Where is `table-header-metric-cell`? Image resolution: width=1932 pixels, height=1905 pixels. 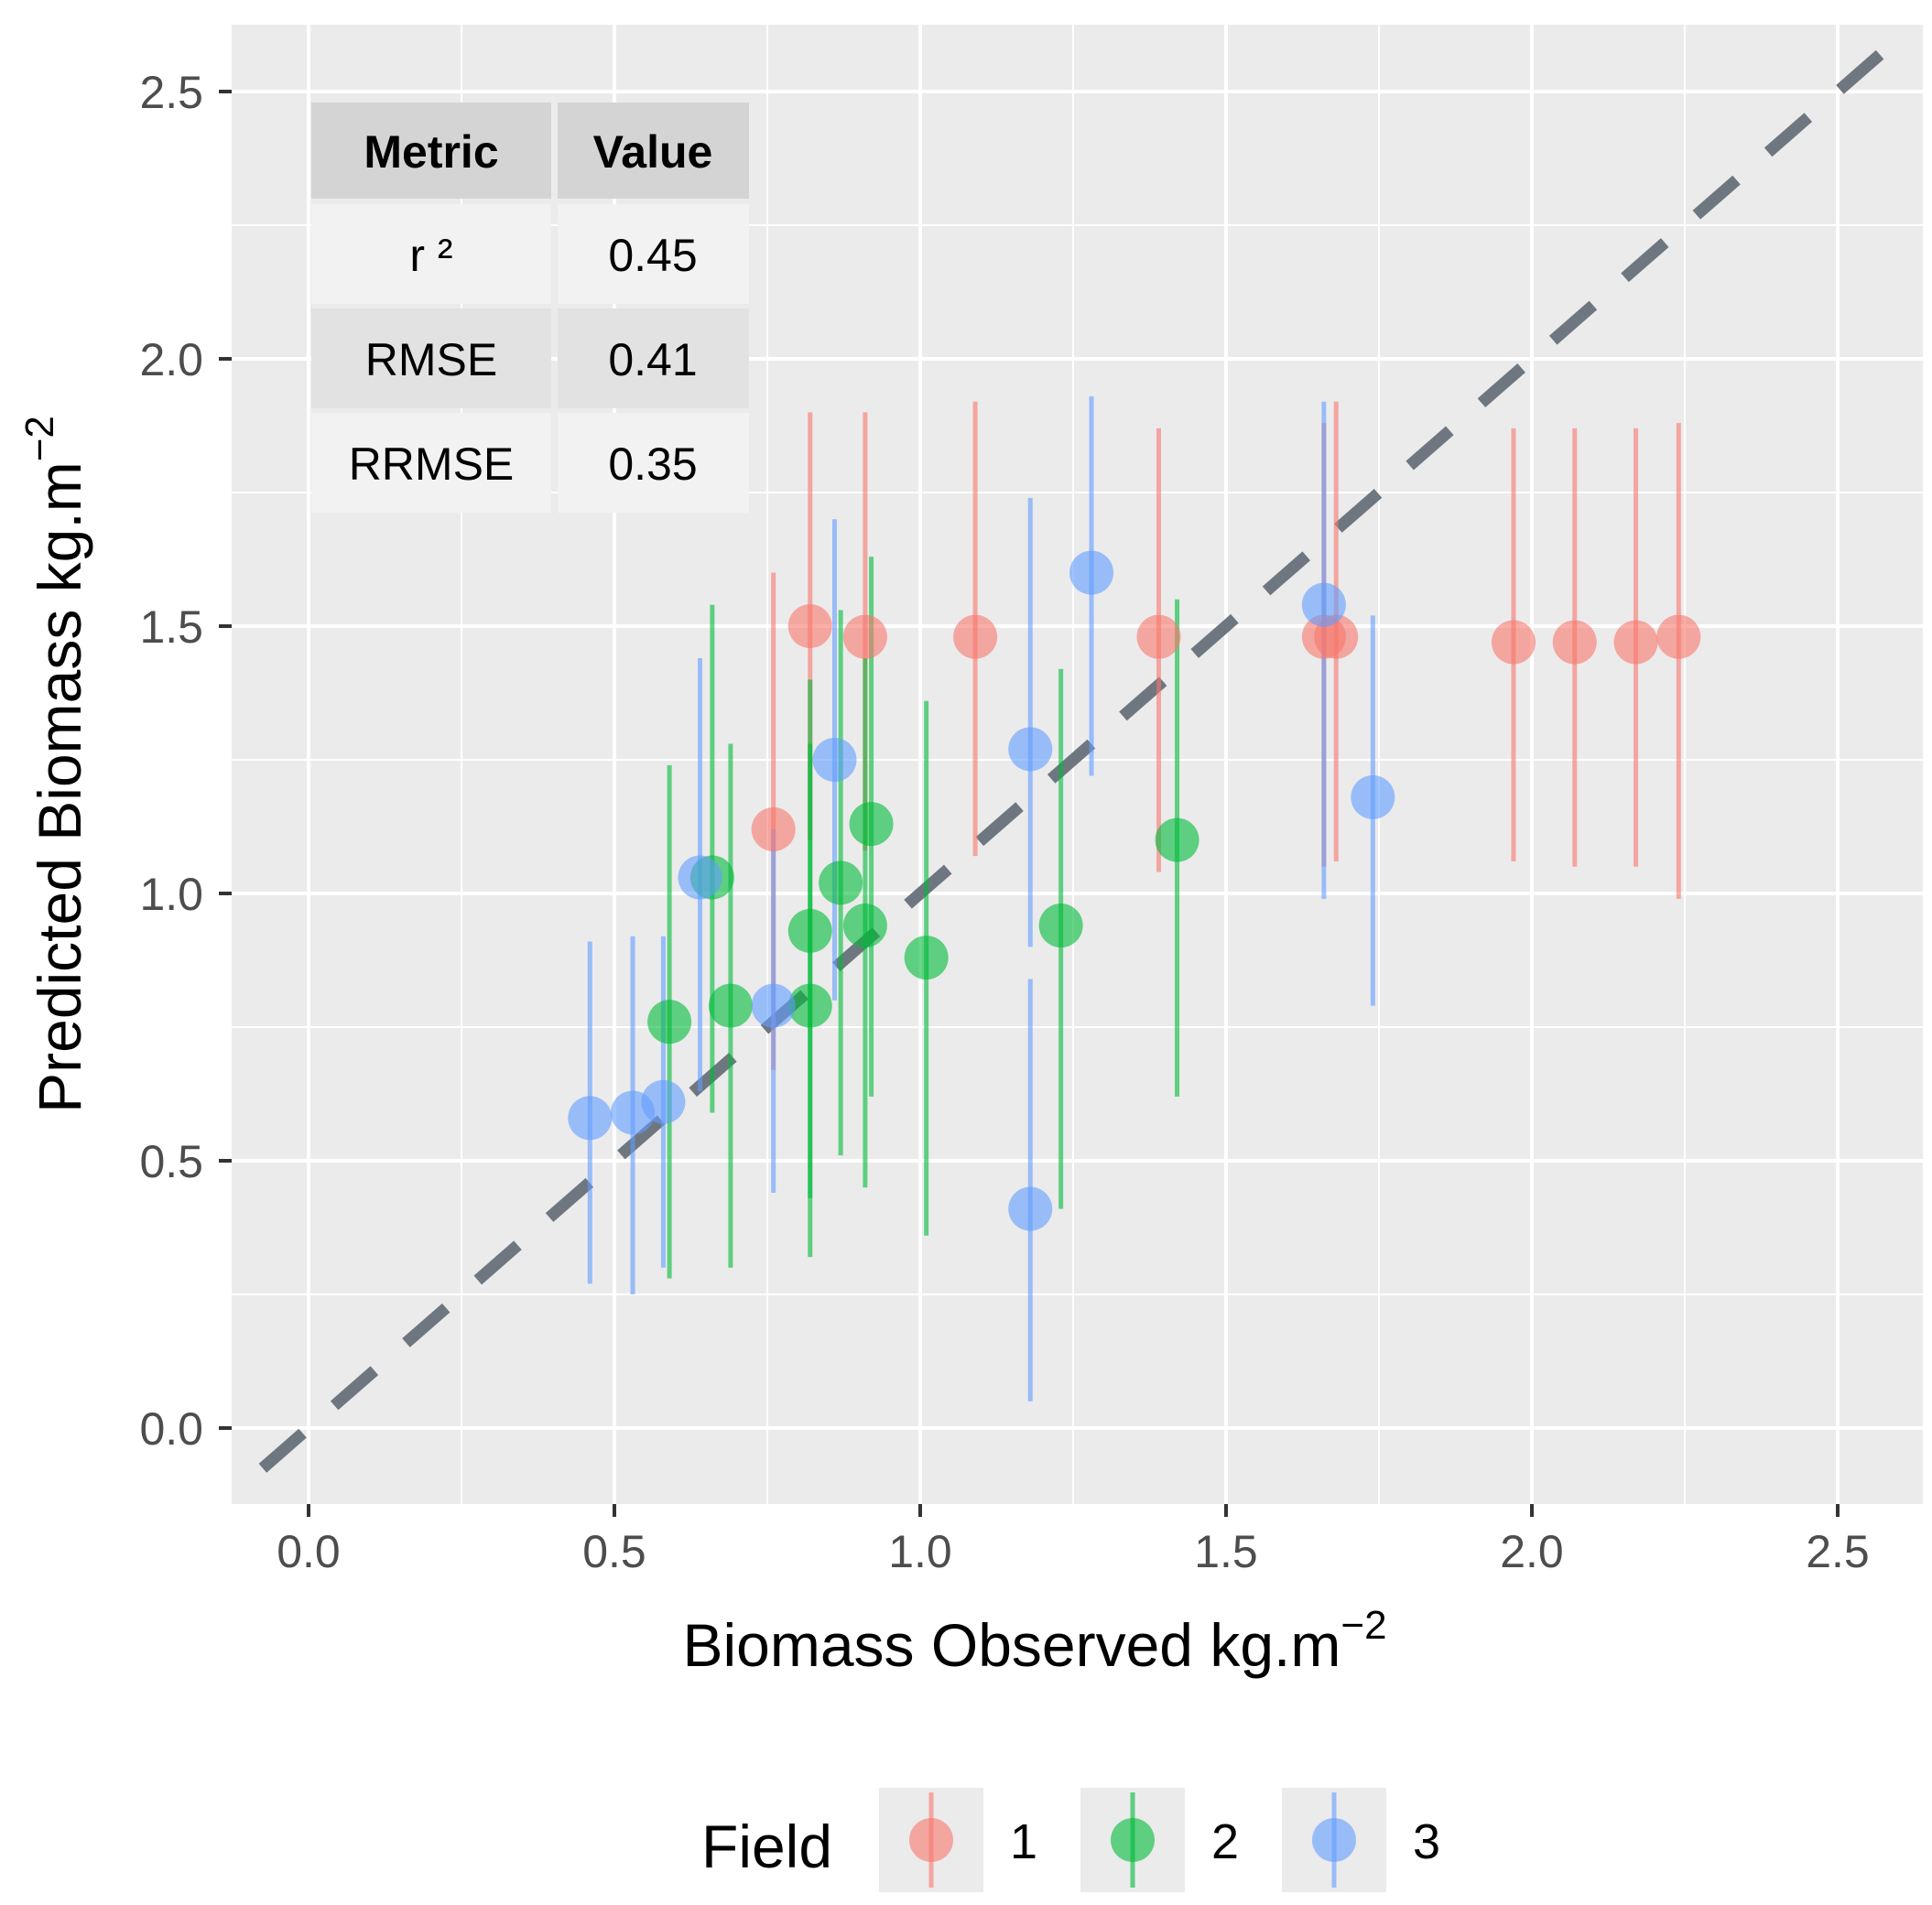
table-header-metric-cell is located at coordinates (431, 151).